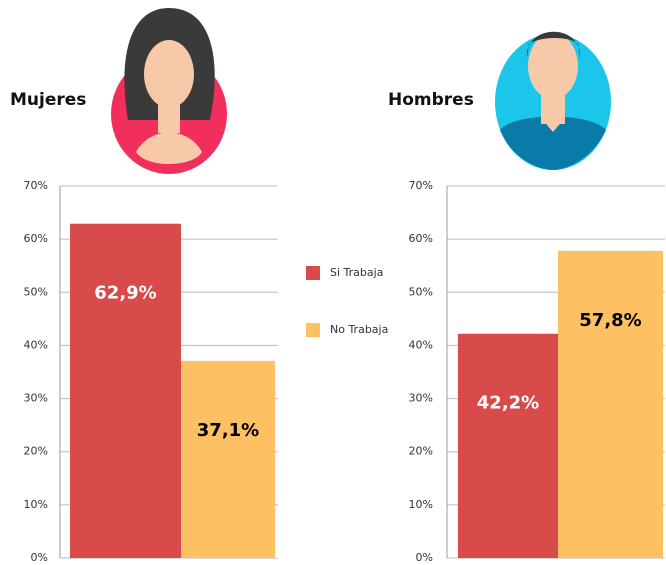  I want to click on value-label: 42,2%, so click(508, 403).